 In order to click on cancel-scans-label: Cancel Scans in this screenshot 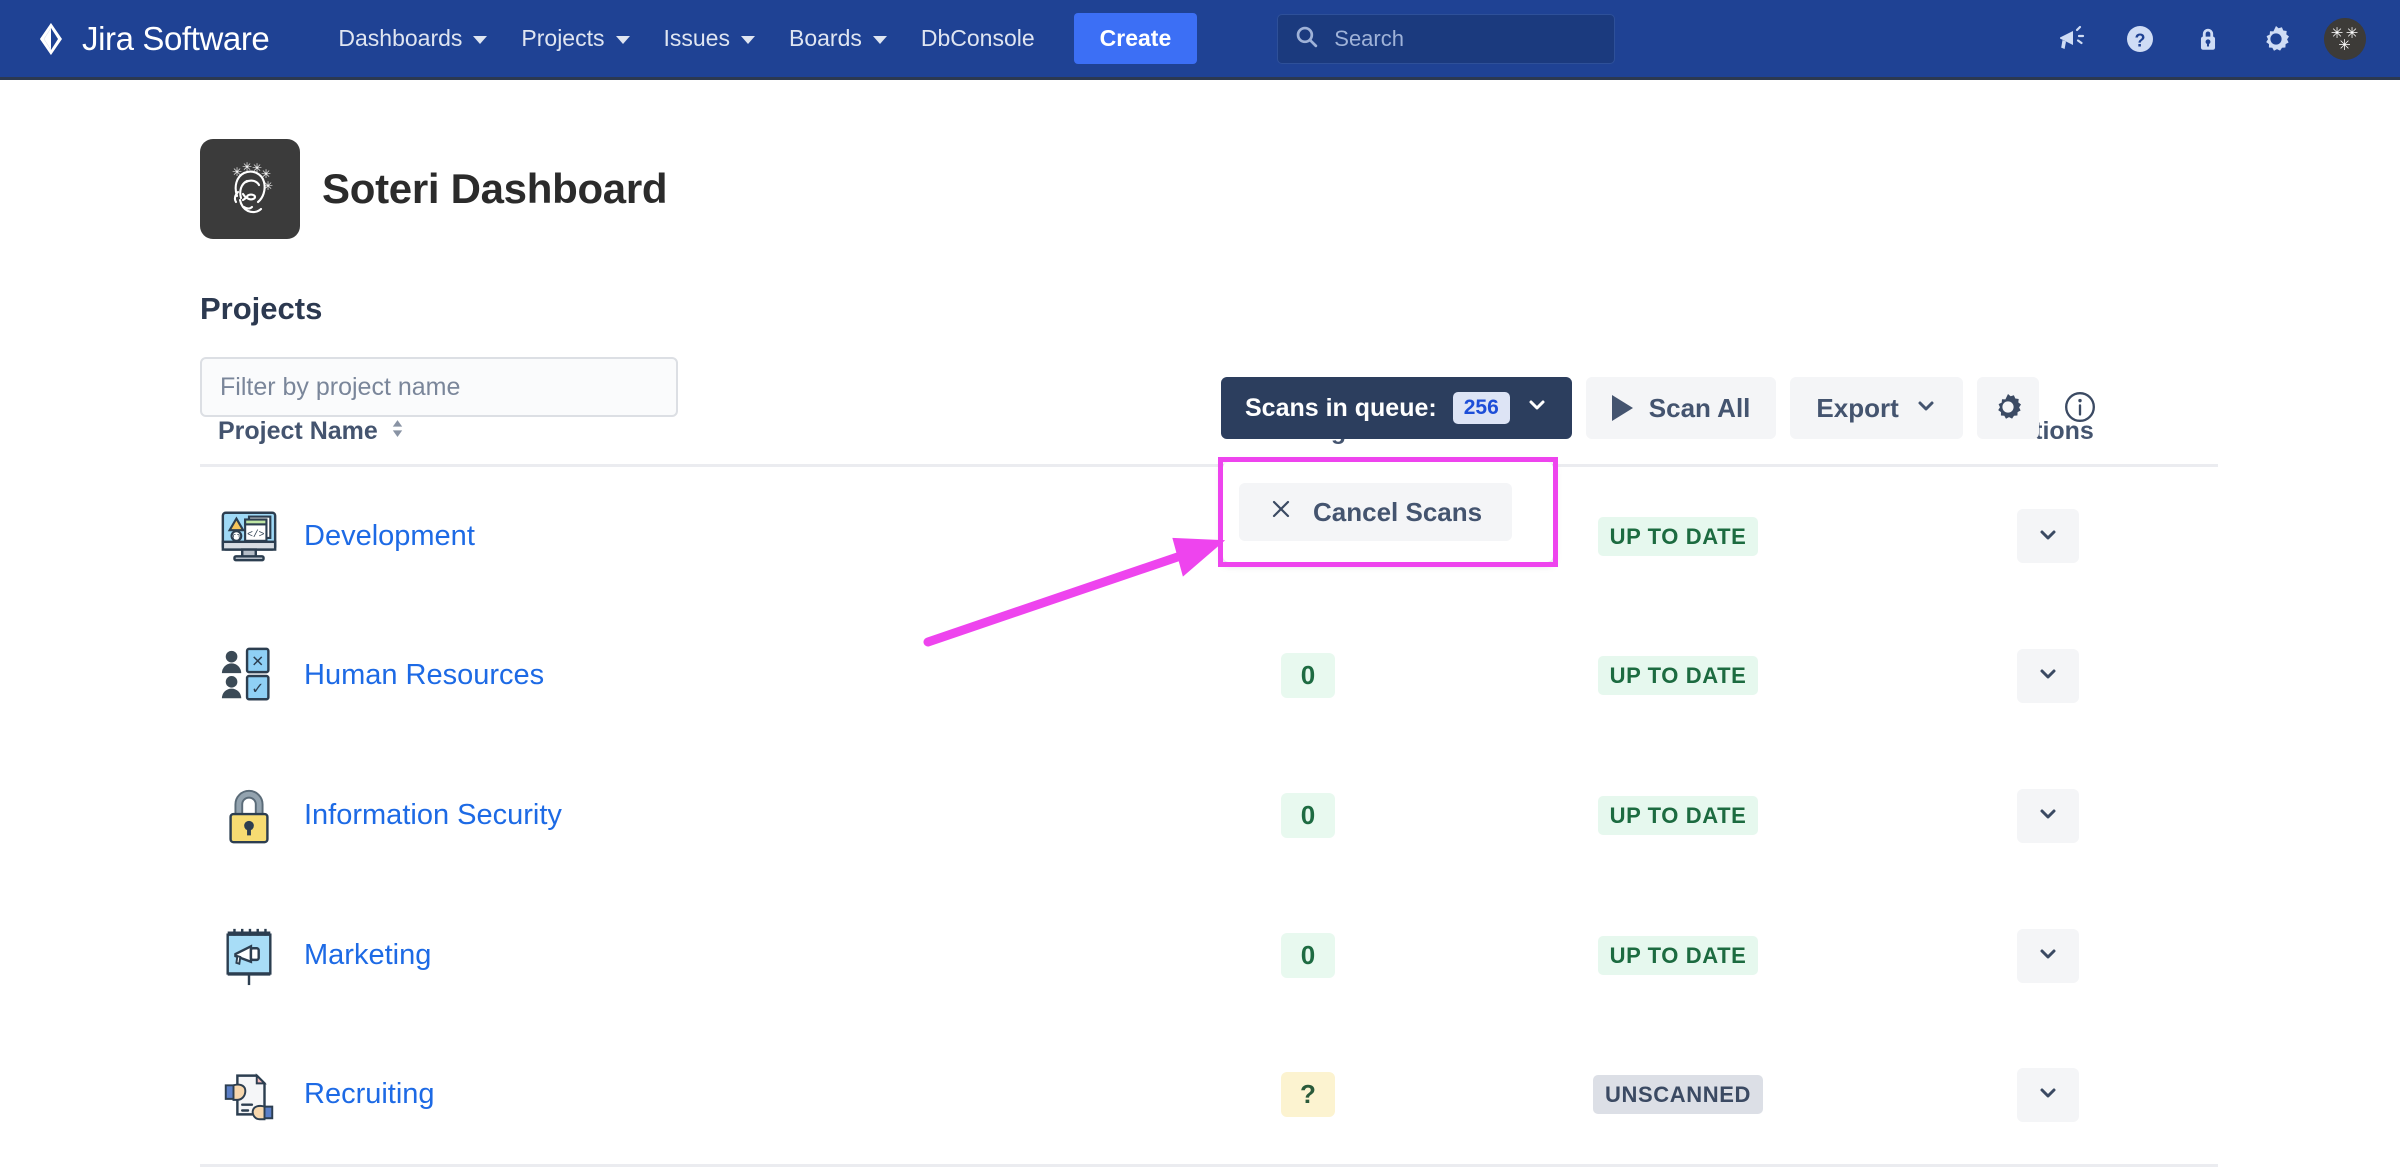, I will do `click(1398, 511)`.